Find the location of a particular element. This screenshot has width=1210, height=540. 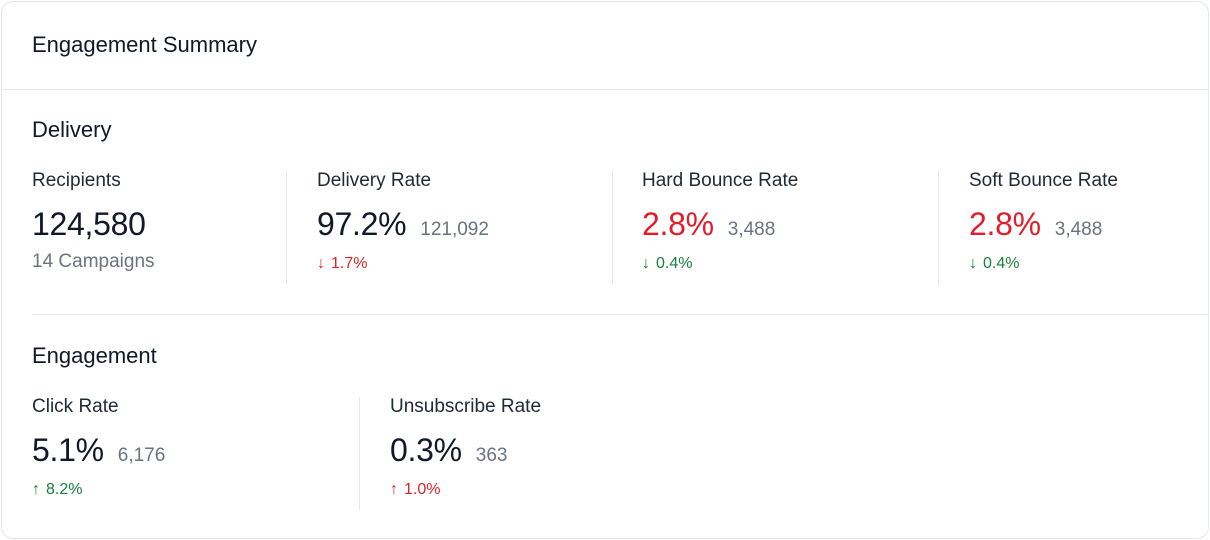

hard-bounce-metric: Hard Bounce Rate 2.8% 3,488 ↓ 0.4% is located at coordinates (720, 221).